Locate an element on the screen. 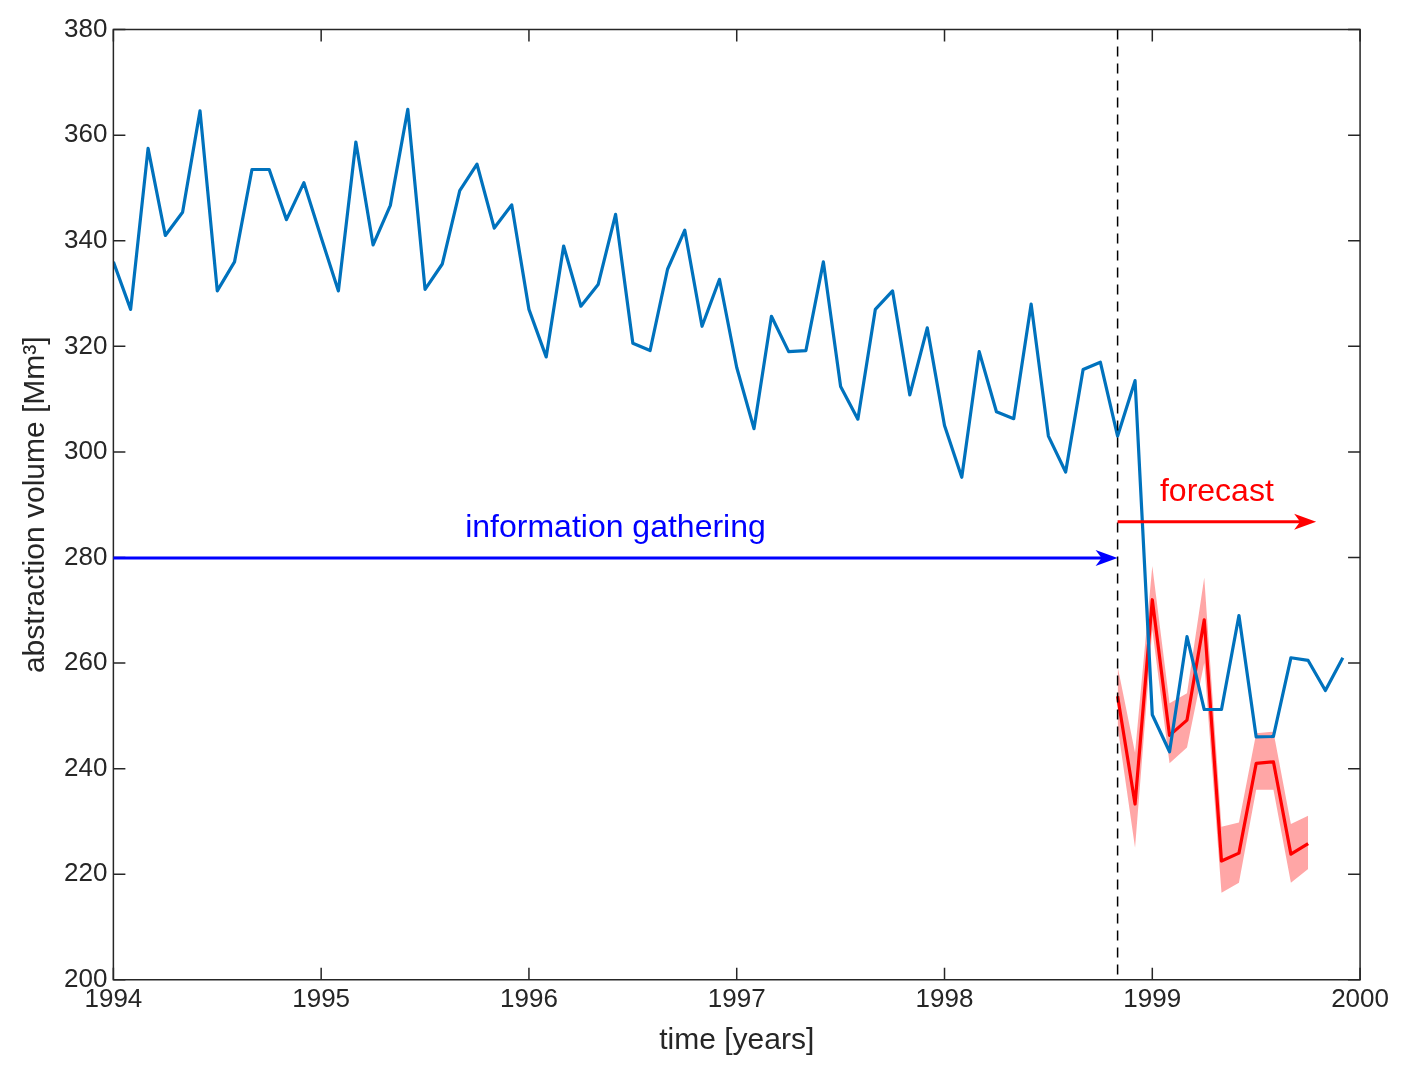 This screenshot has width=1401, height=1071. y-tick-label: 340 is located at coordinates (85, 238).